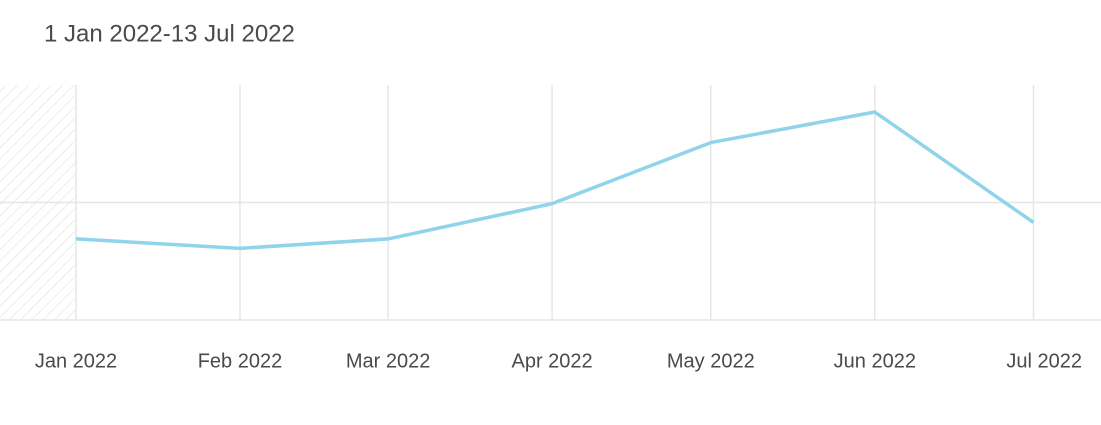  Describe the element at coordinates (1044, 361) in the screenshot. I see `x-tick-label: Jul 2022` at that location.